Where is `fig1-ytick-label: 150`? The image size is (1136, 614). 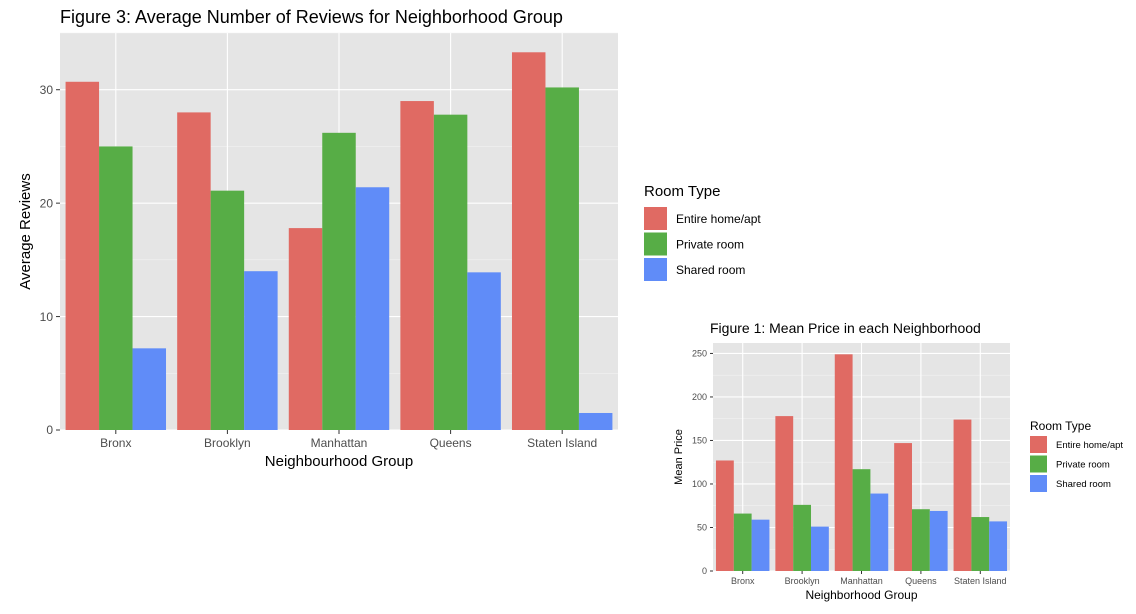
fig1-ytick-label: 150 is located at coordinates (699, 441).